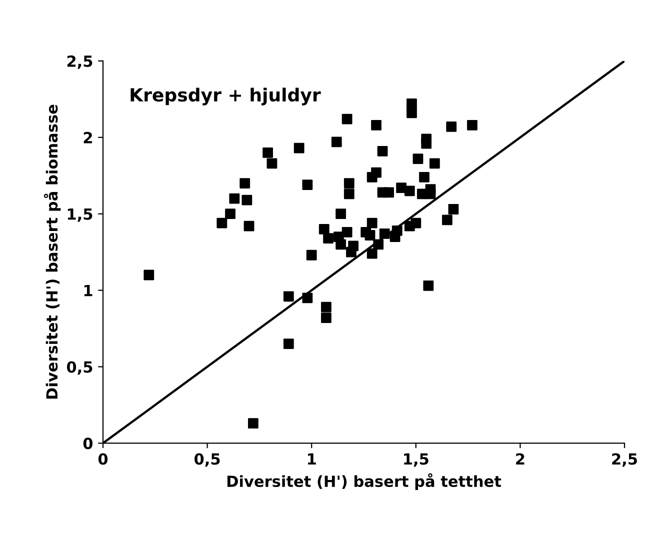 Image resolution: width=656 pixels, height=554 pixels. Describe the element at coordinates (103, 459) in the screenshot. I see `x-tick-label: 0` at that location.